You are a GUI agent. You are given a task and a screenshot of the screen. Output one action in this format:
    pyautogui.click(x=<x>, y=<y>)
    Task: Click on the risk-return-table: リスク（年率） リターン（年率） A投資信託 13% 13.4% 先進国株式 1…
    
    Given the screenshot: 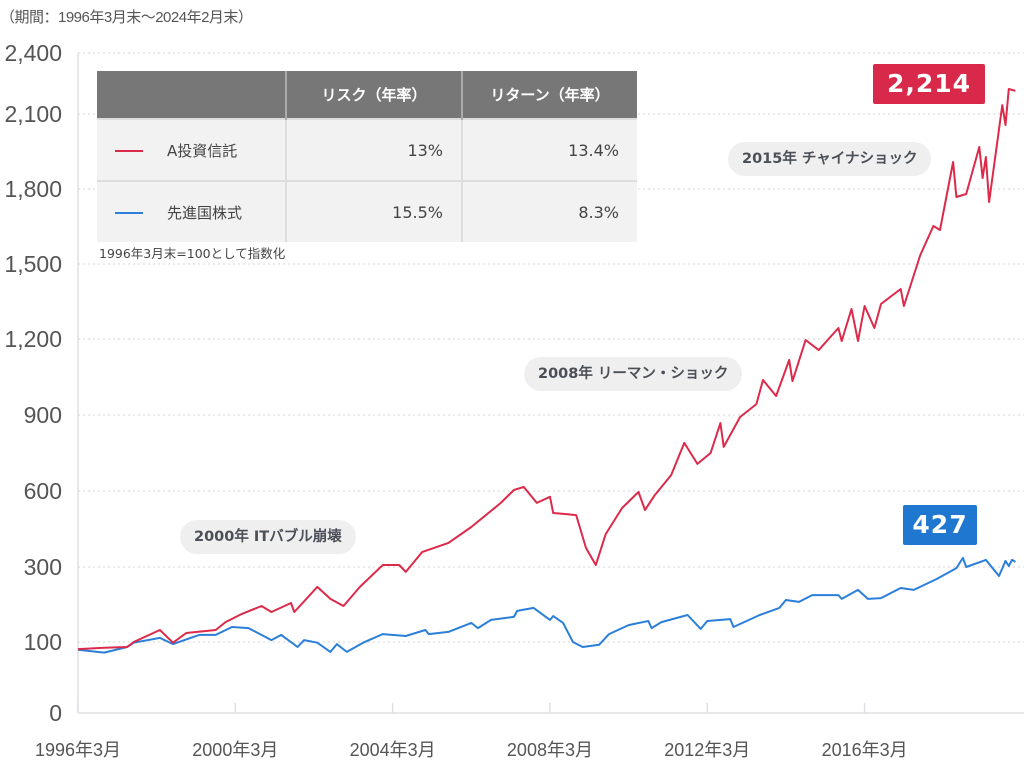 What is the action you would take?
    pyautogui.click(x=367, y=156)
    